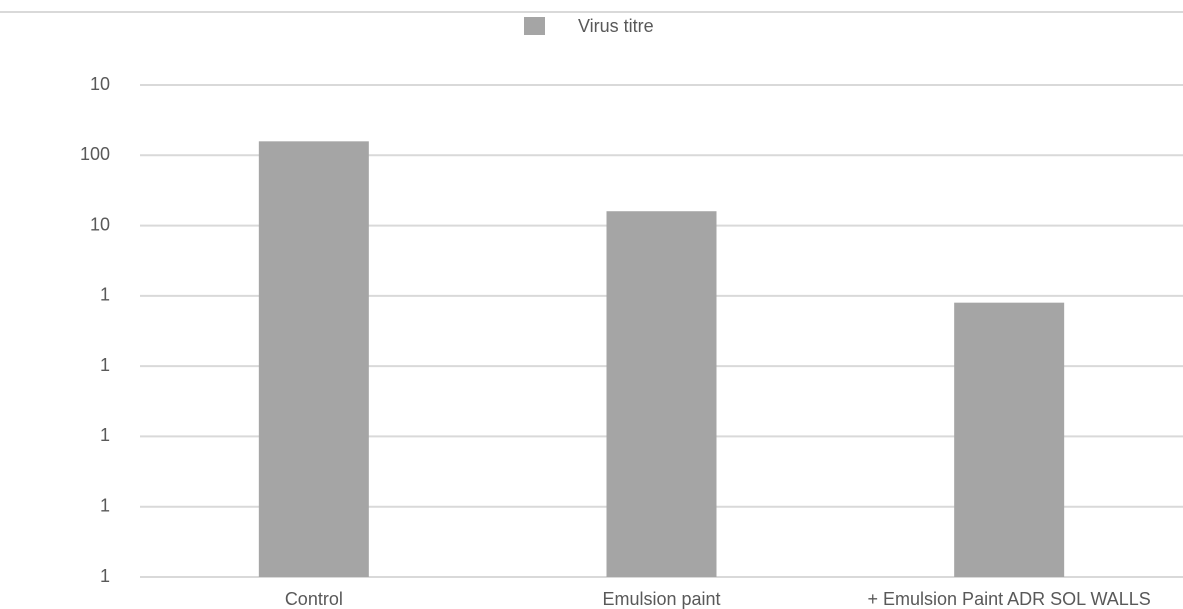  Describe the element at coordinates (616, 26) in the screenshot. I see `legend-label: Virus titre` at that location.